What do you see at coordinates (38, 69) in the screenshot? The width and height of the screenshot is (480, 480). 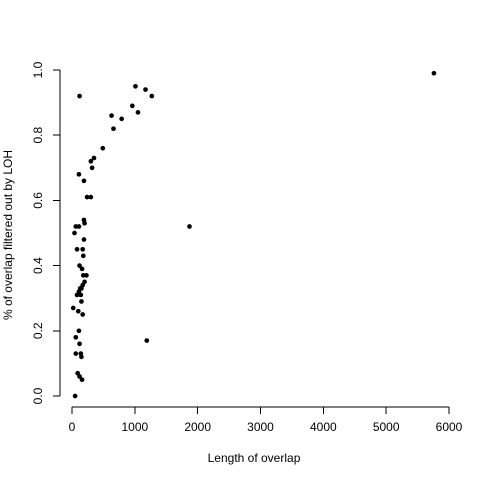 I see `y-tick-label: 1.0` at bounding box center [38, 69].